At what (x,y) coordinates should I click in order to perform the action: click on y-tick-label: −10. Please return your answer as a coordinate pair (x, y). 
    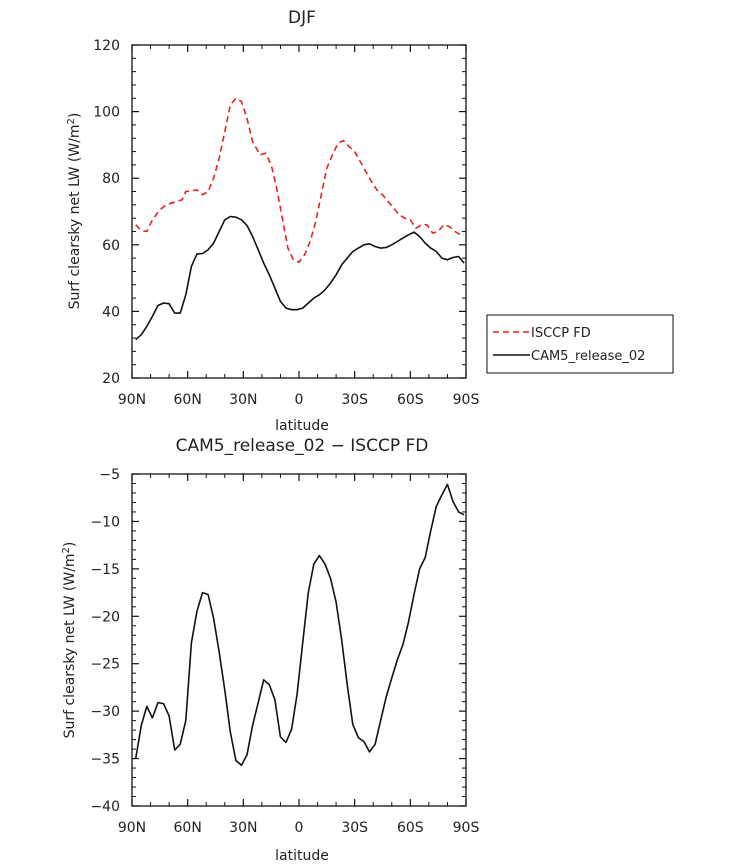
    Looking at the image, I should click on (105, 522).